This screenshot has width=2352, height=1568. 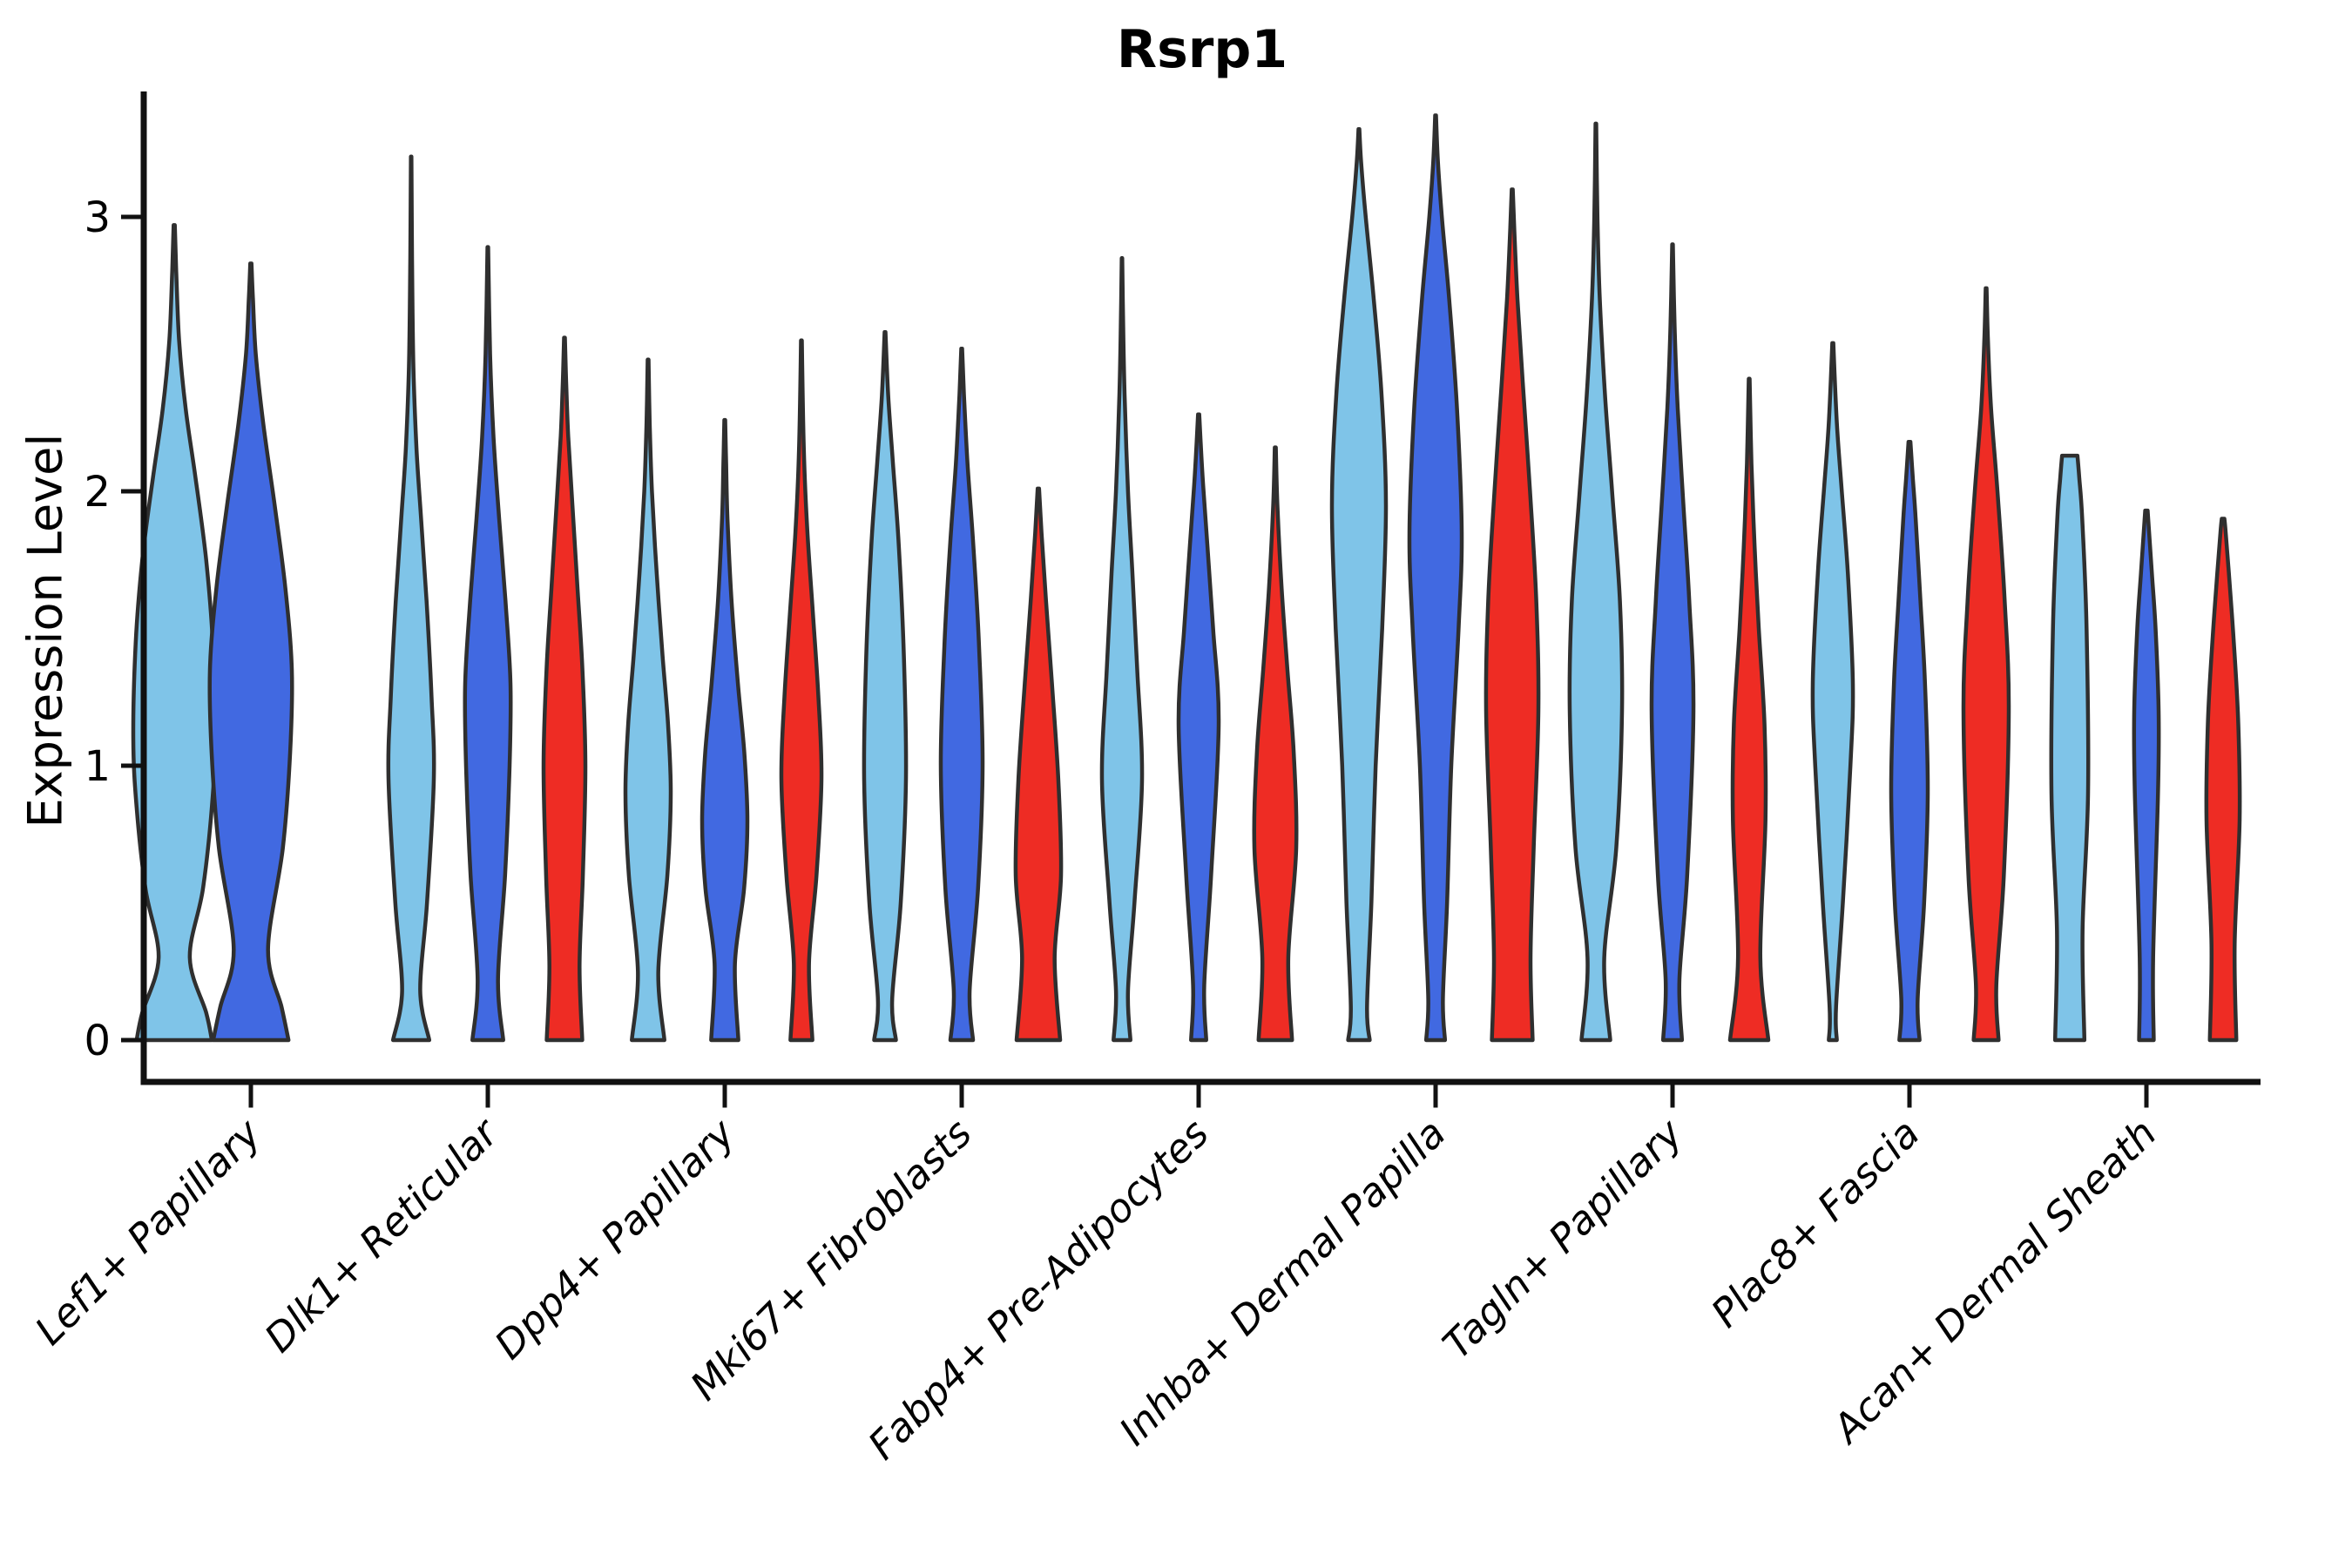 I want to click on x-category-label: Dpp4+ Papillary, so click(x=615, y=1238).